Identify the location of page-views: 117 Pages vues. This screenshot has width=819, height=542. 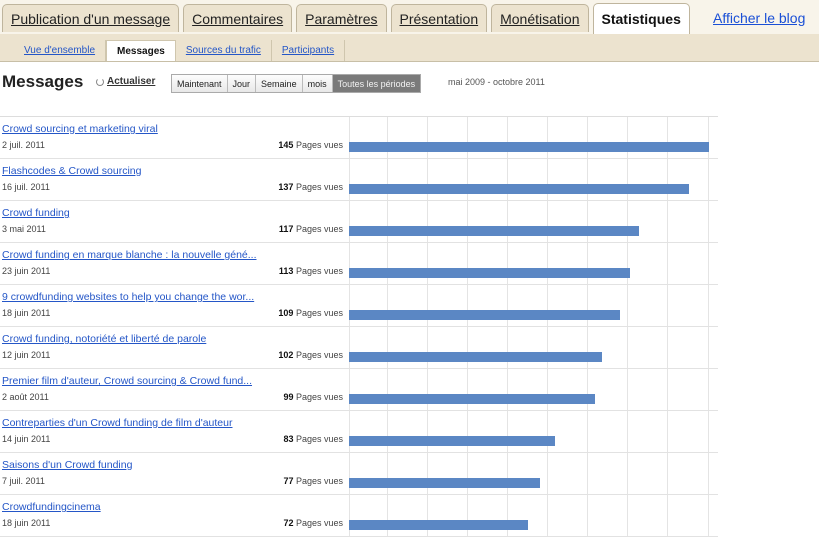
(311, 229).